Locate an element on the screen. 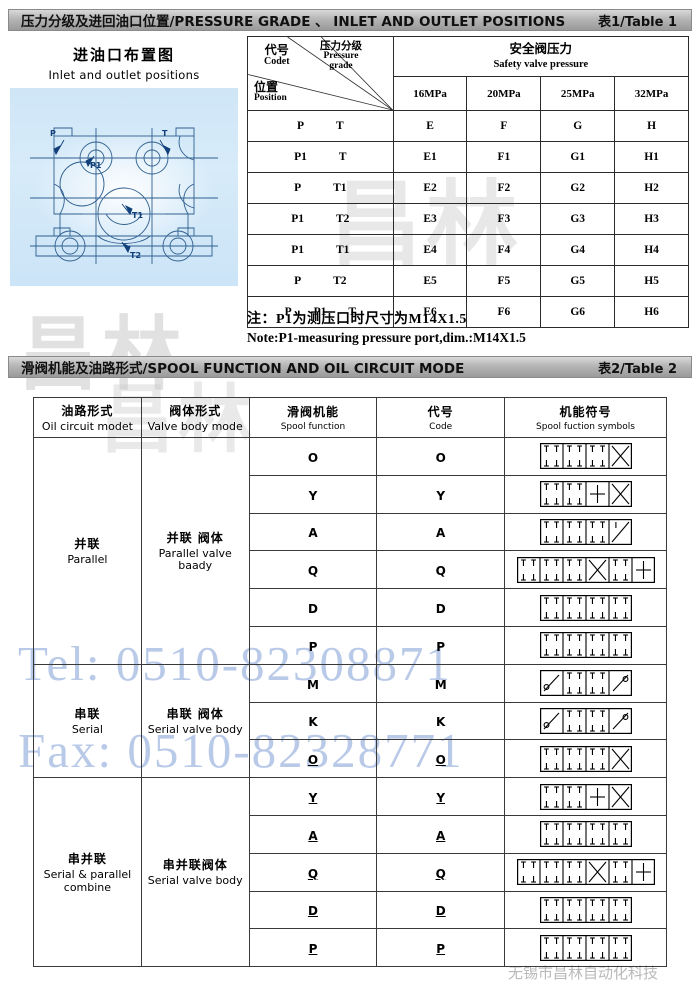 The image size is (700, 988). oil-circuit-mode-cell-1: 并联 Parallel is located at coordinates (87, 551).